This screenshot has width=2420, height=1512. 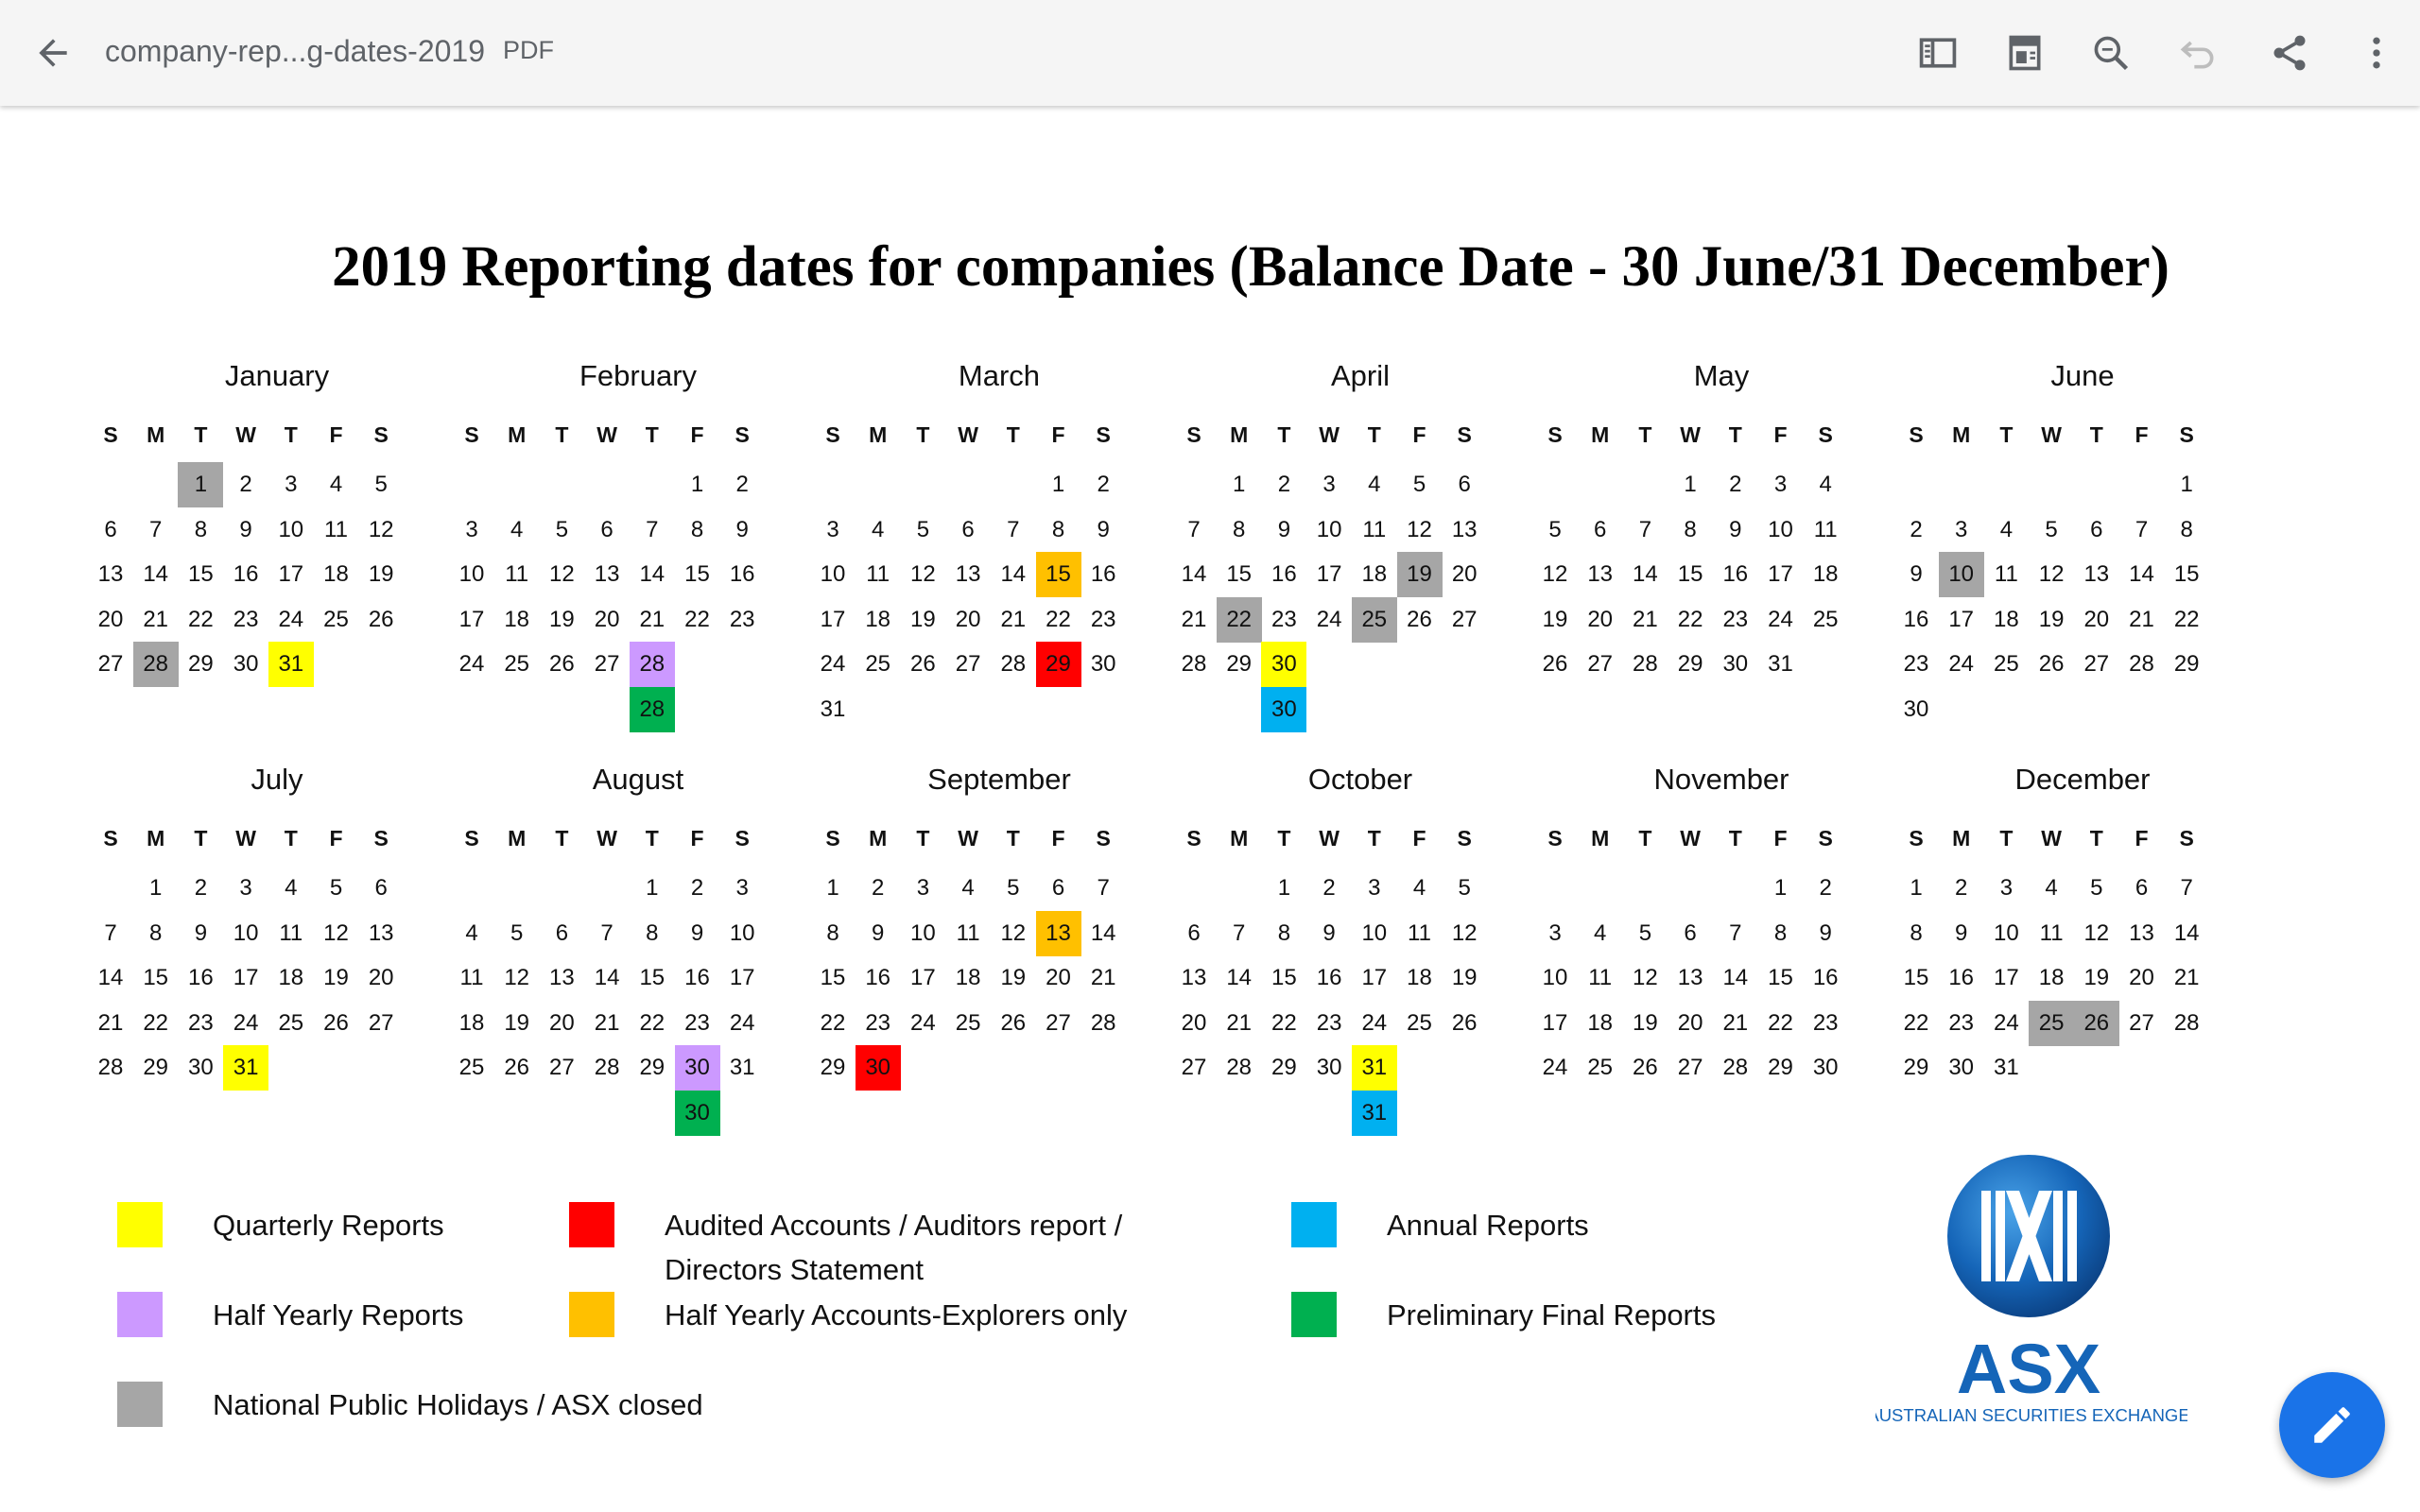 I want to click on legend-swatch-preliminary, so click(x=1314, y=1314).